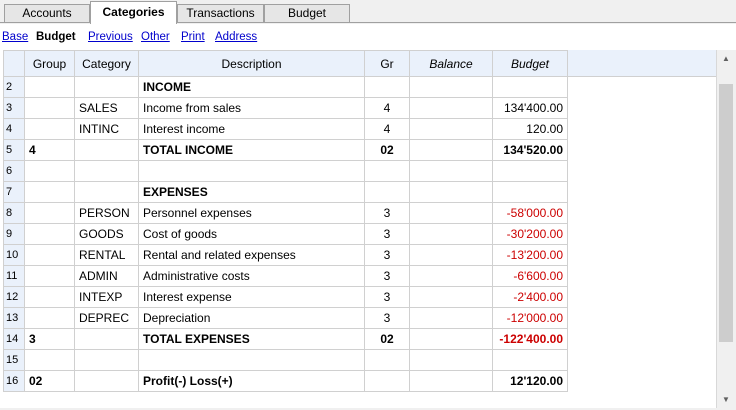 This screenshot has width=736, height=410. I want to click on row-number: 10, so click(14, 255).